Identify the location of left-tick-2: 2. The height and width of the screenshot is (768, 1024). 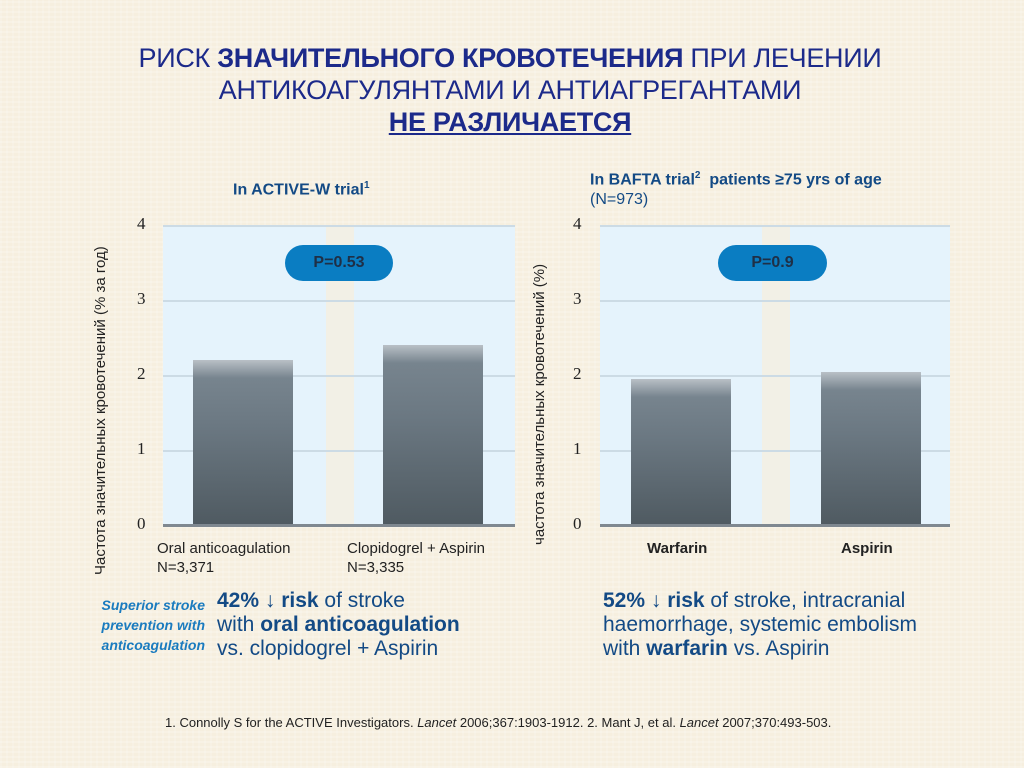
(141, 373).